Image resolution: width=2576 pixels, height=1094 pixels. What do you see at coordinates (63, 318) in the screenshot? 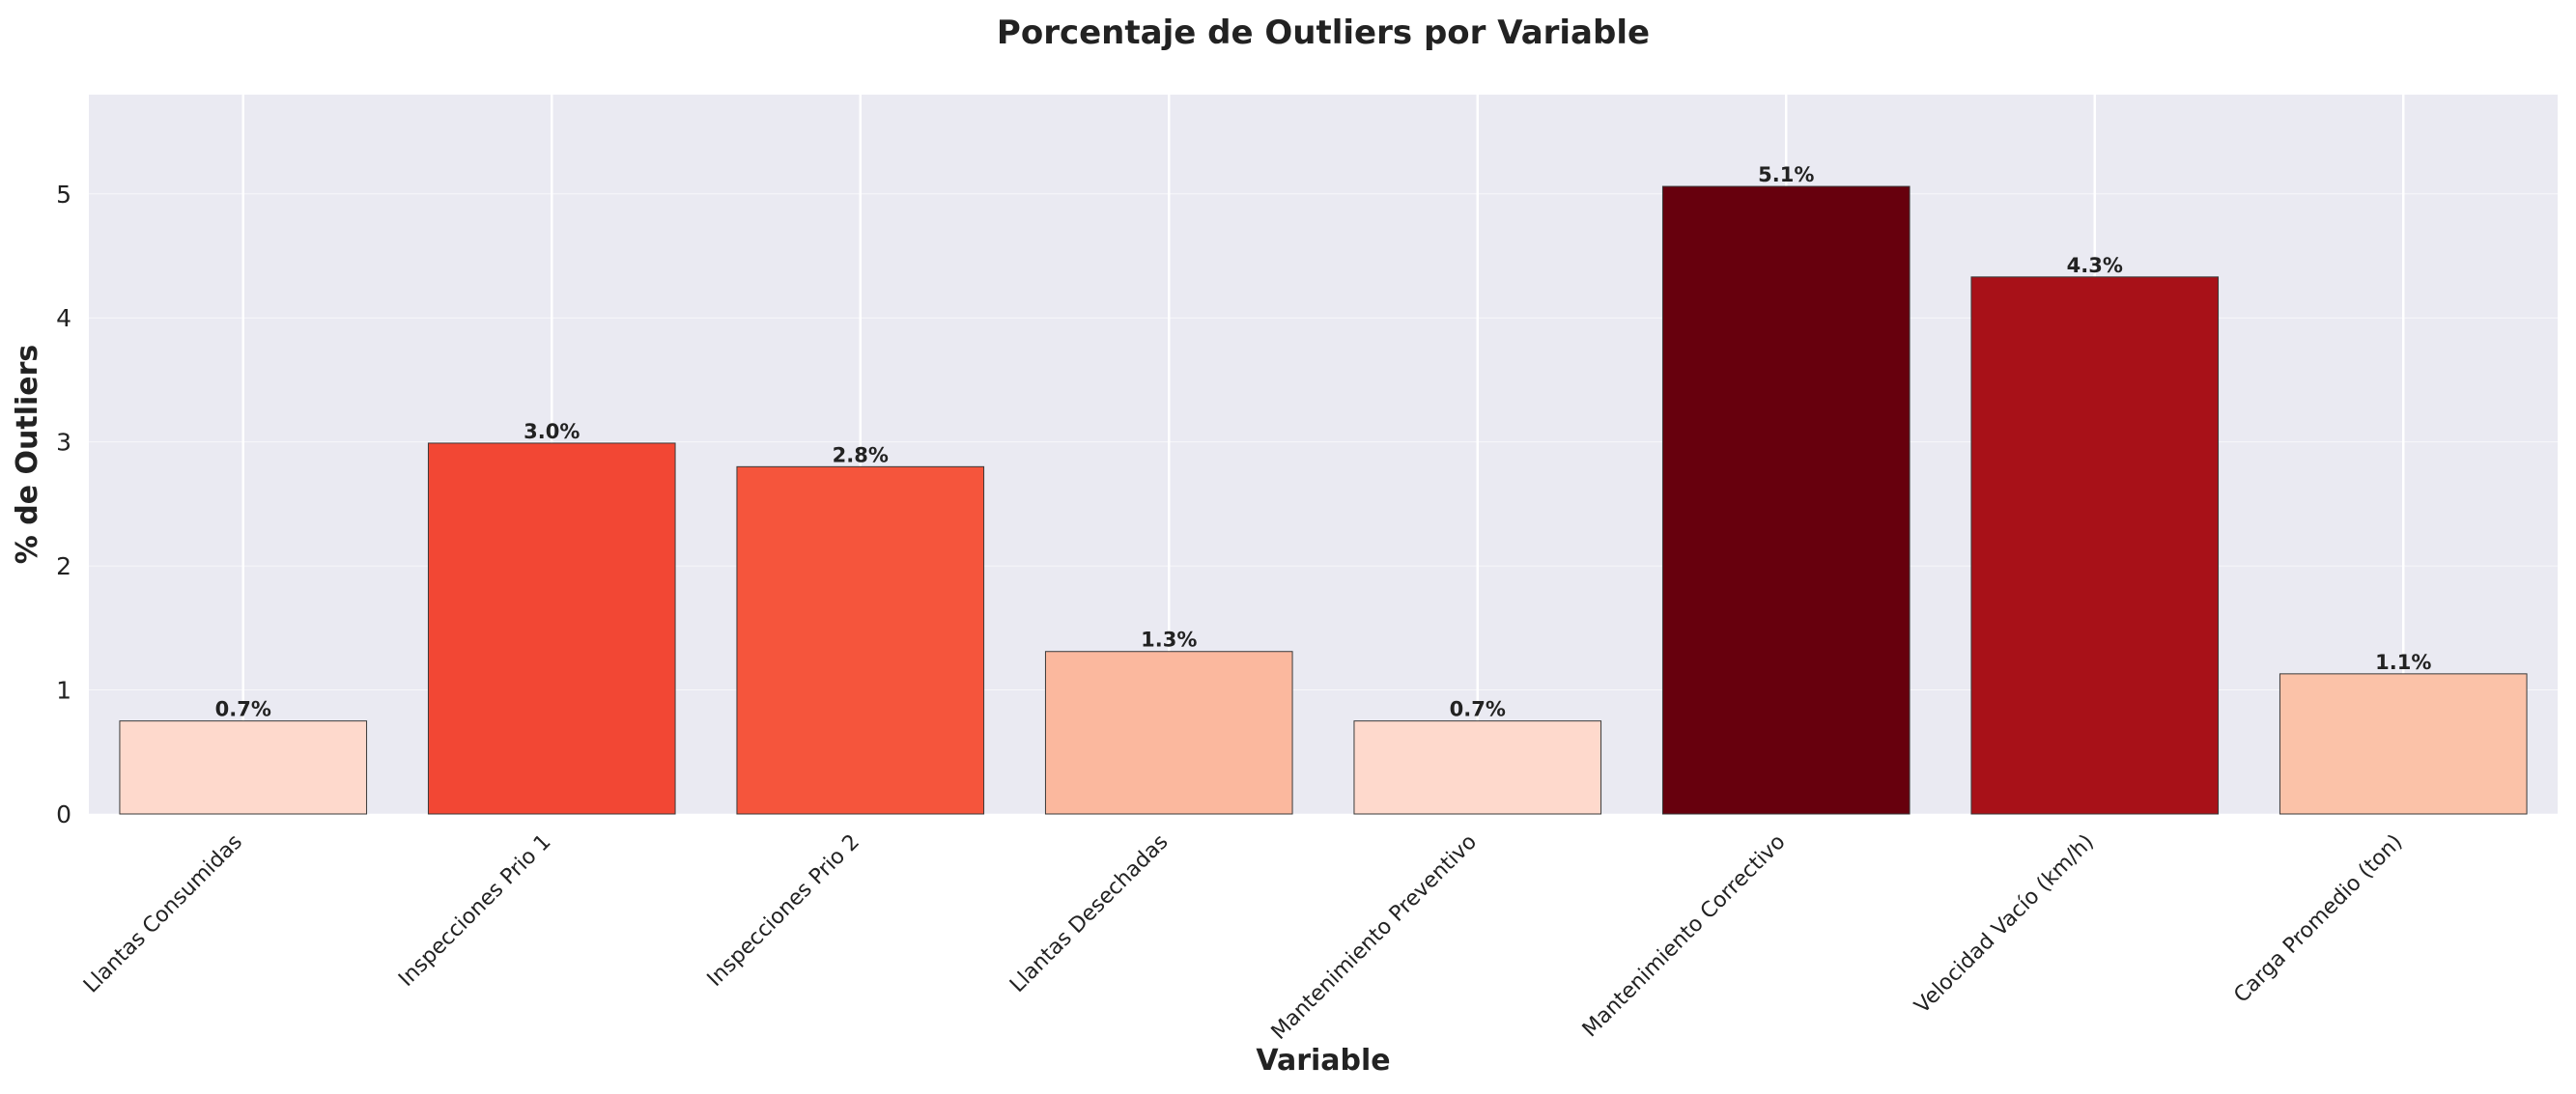
I see `y-tick-label-4: 4` at bounding box center [63, 318].